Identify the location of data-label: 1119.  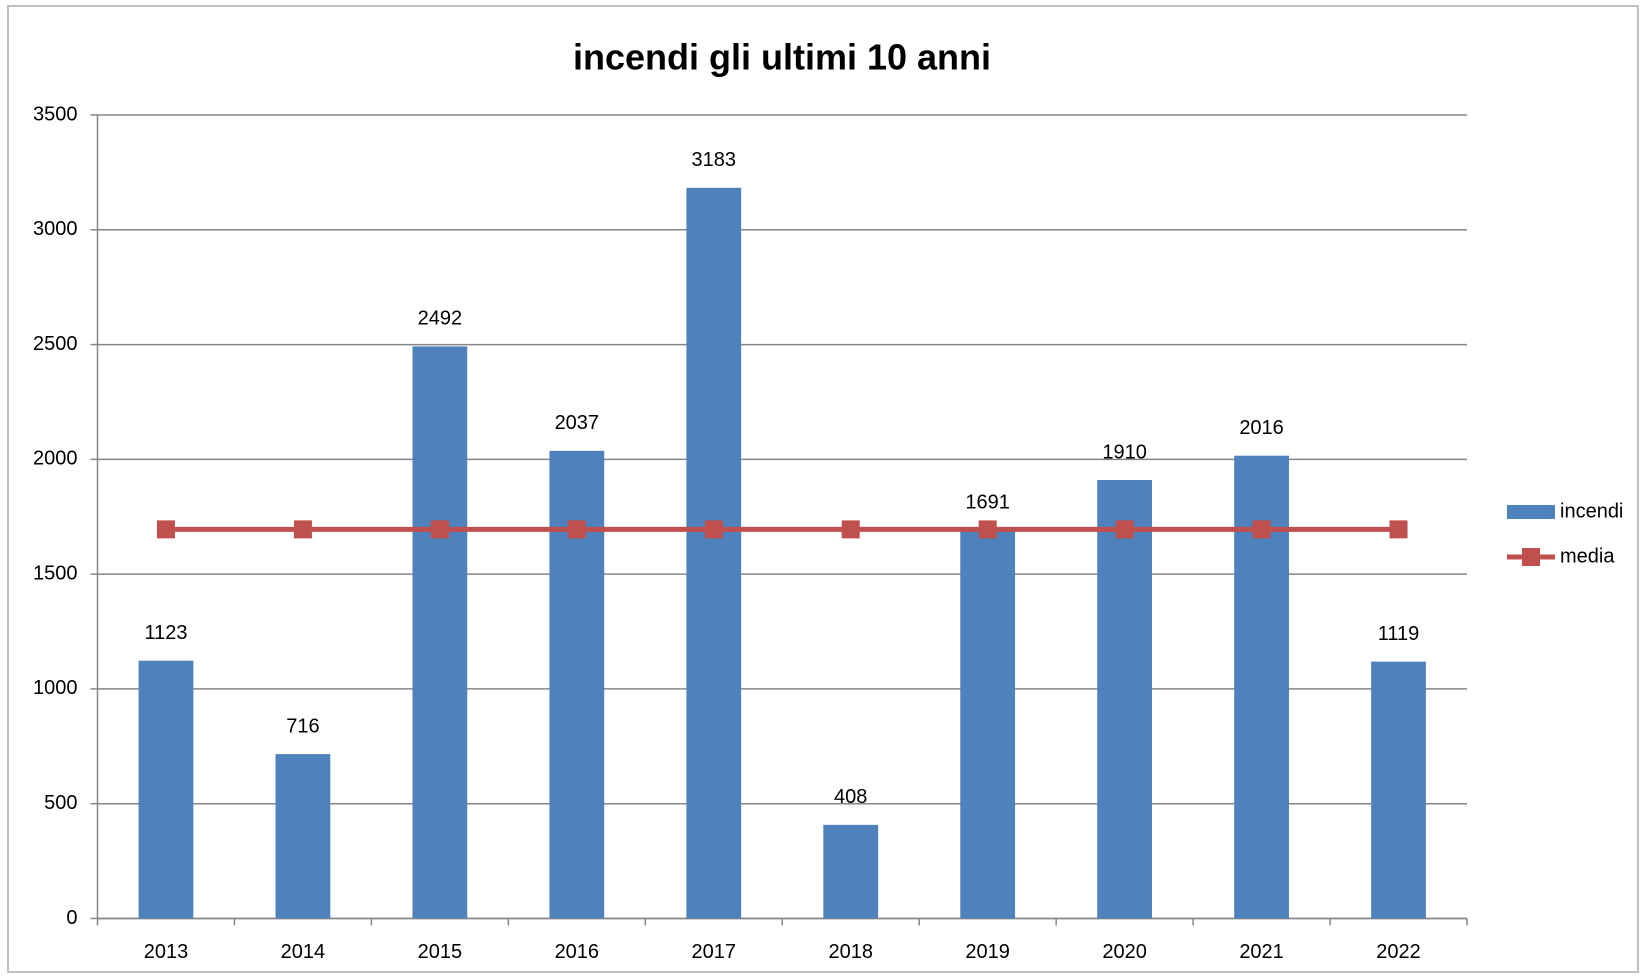
(1399, 634).